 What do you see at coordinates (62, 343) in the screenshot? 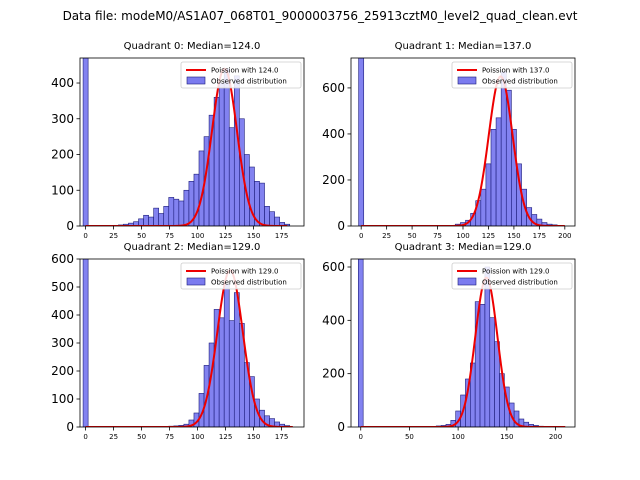
I see `y-tick-label: 300` at bounding box center [62, 343].